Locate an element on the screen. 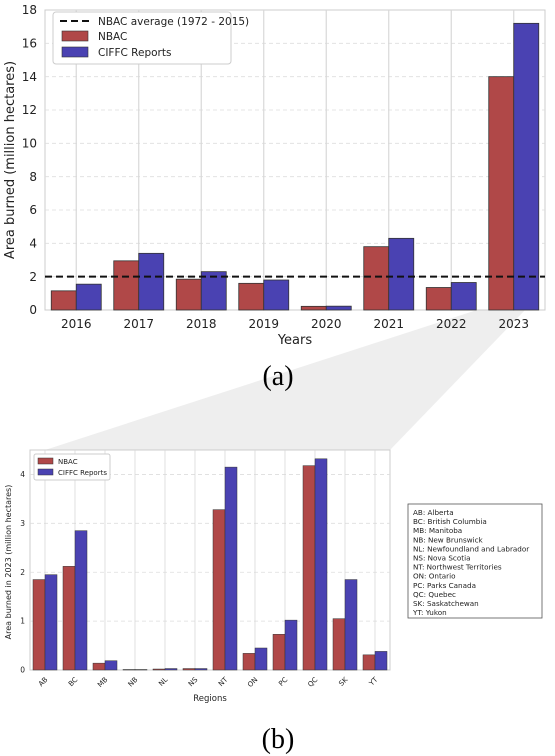 This screenshot has height=756, width=555. bar-nbac-2020 is located at coordinates (313, 308).